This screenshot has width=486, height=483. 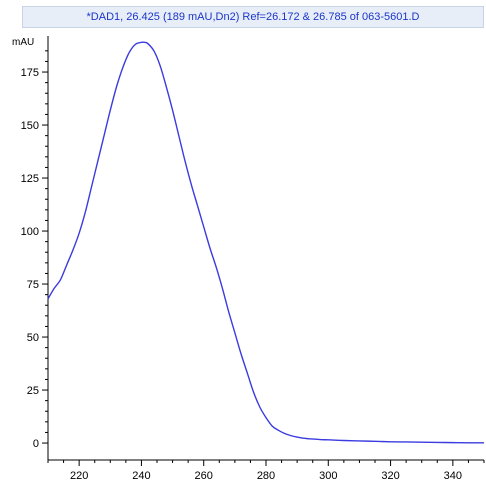 I want to click on y-tick-label: 100, so click(x=30, y=232).